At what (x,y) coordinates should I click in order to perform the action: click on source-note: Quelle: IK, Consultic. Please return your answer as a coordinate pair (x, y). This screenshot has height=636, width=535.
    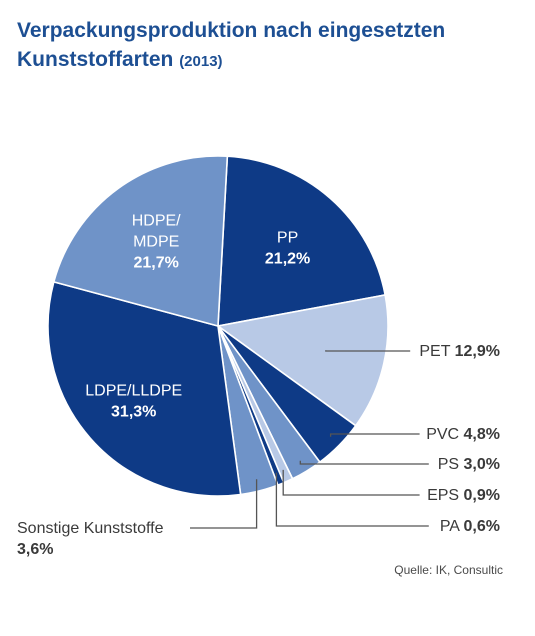
    Looking at the image, I should click on (448, 570).